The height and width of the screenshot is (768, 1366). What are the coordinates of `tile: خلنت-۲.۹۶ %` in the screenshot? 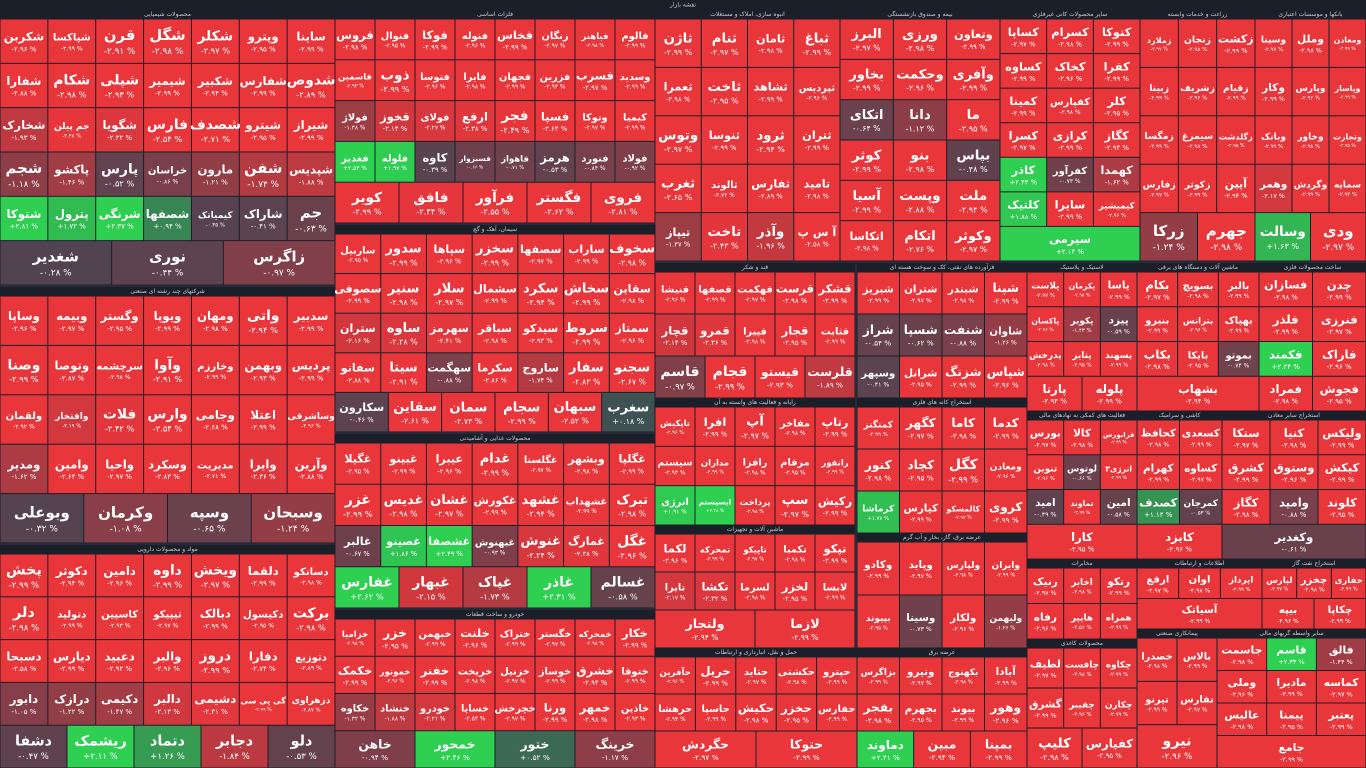 It's located at (475, 637).